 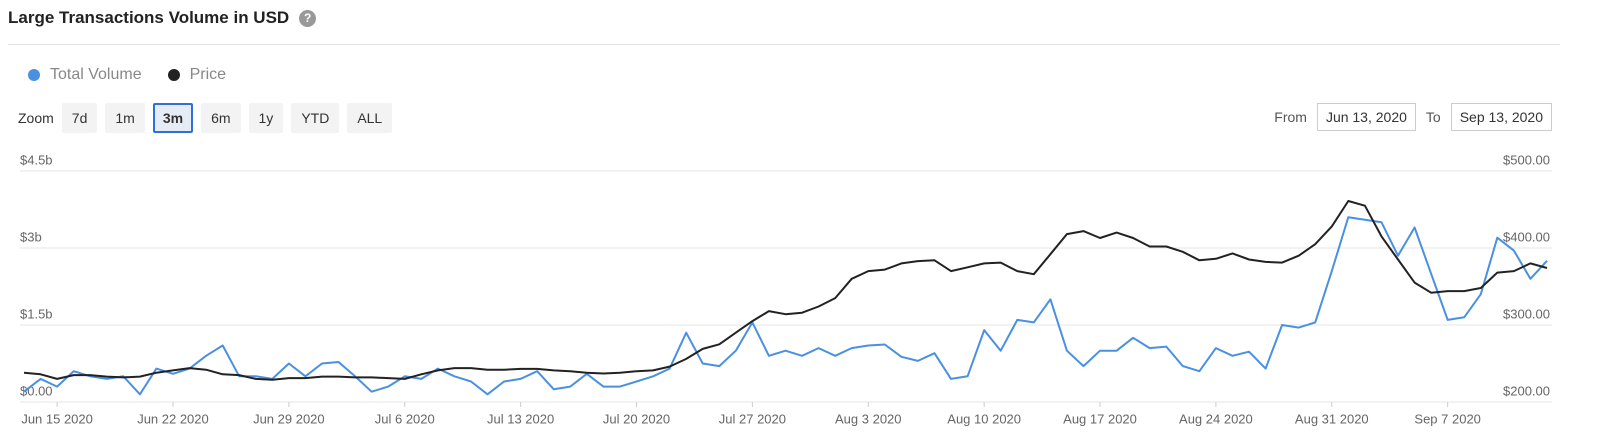 I want to click on to-label: To, so click(x=1433, y=117).